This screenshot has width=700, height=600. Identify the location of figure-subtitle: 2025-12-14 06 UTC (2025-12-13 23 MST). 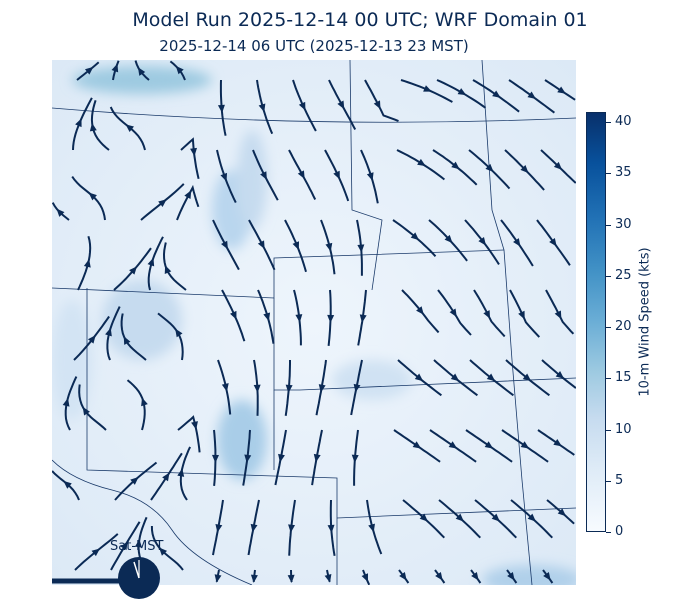
(314, 46).